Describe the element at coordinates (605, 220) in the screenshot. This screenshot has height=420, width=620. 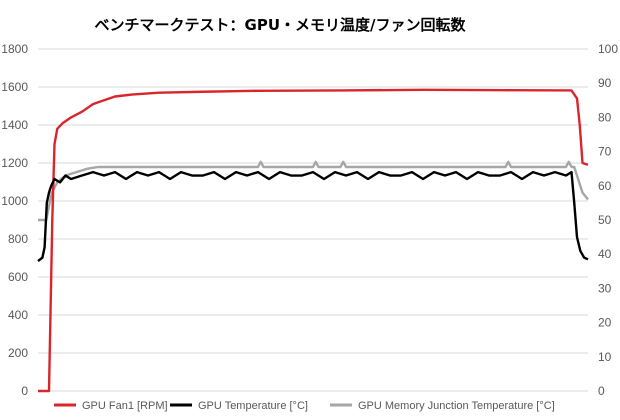
I see `right-axis-tick-label: 50` at that location.